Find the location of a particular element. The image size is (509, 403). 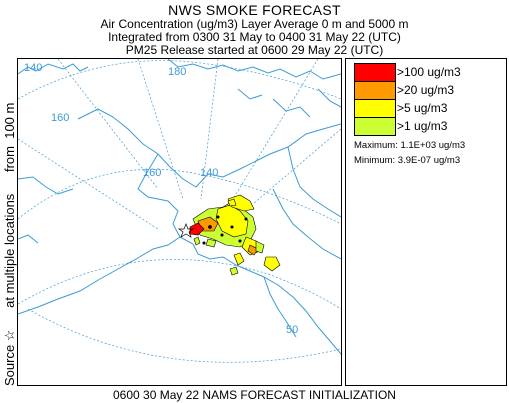

graticule-label-1: 160 is located at coordinates (60, 118).